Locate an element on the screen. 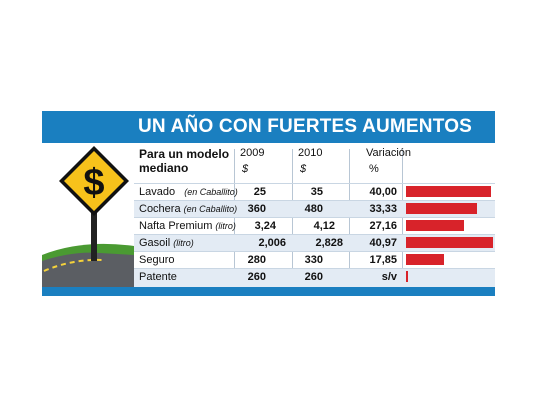  bar-cochera is located at coordinates (441, 208).